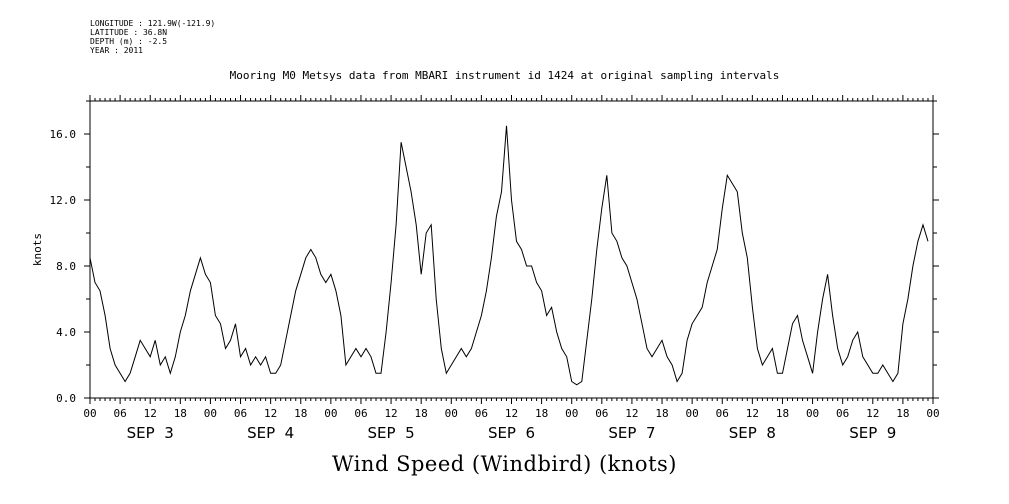 The height and width of the screenshot is (504, 1009). Describe the element at coordinates (63, 134) in the screenshot. I see `y-tick-label: 16.0` at that location.